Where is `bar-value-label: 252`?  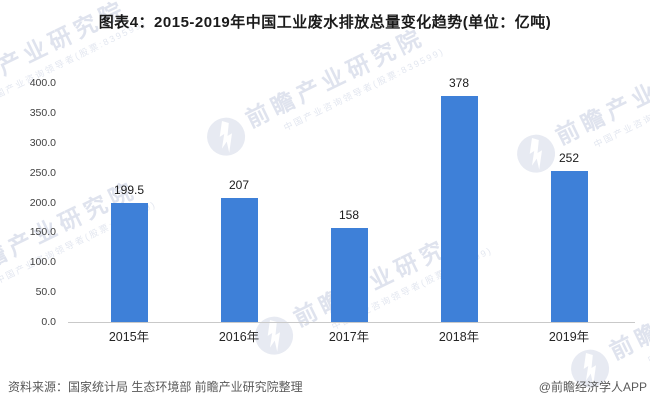 bar-value-label: 252 is located at coordinates (569, 158).